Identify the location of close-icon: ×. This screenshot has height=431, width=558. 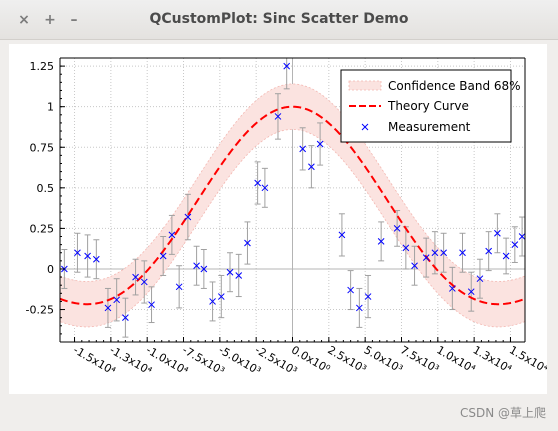
(24, 20).